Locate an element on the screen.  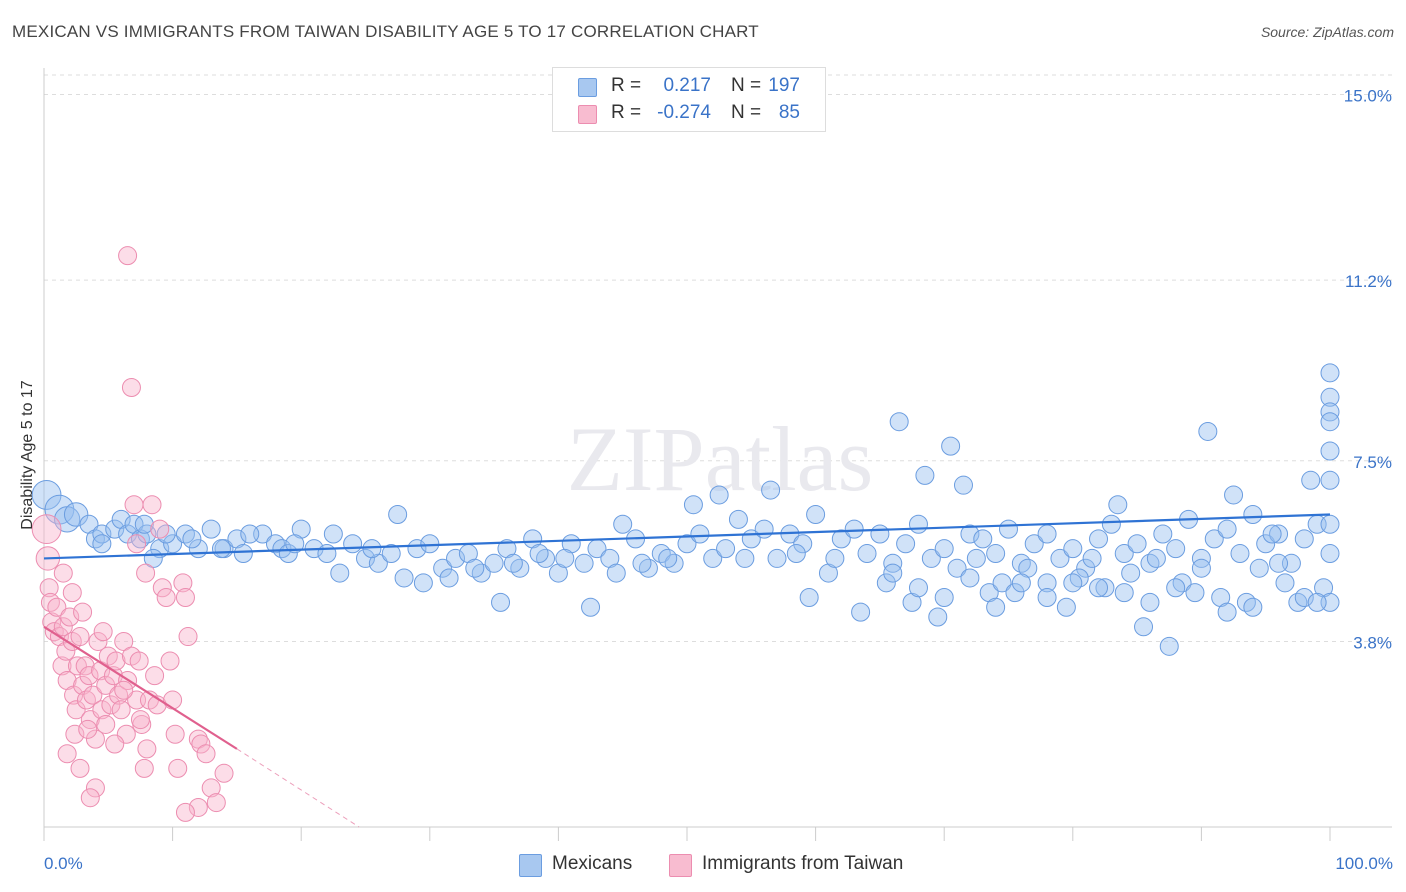
series-legend: Mexicans Immigrants from Taiwan is located at coordinates (703, 865).